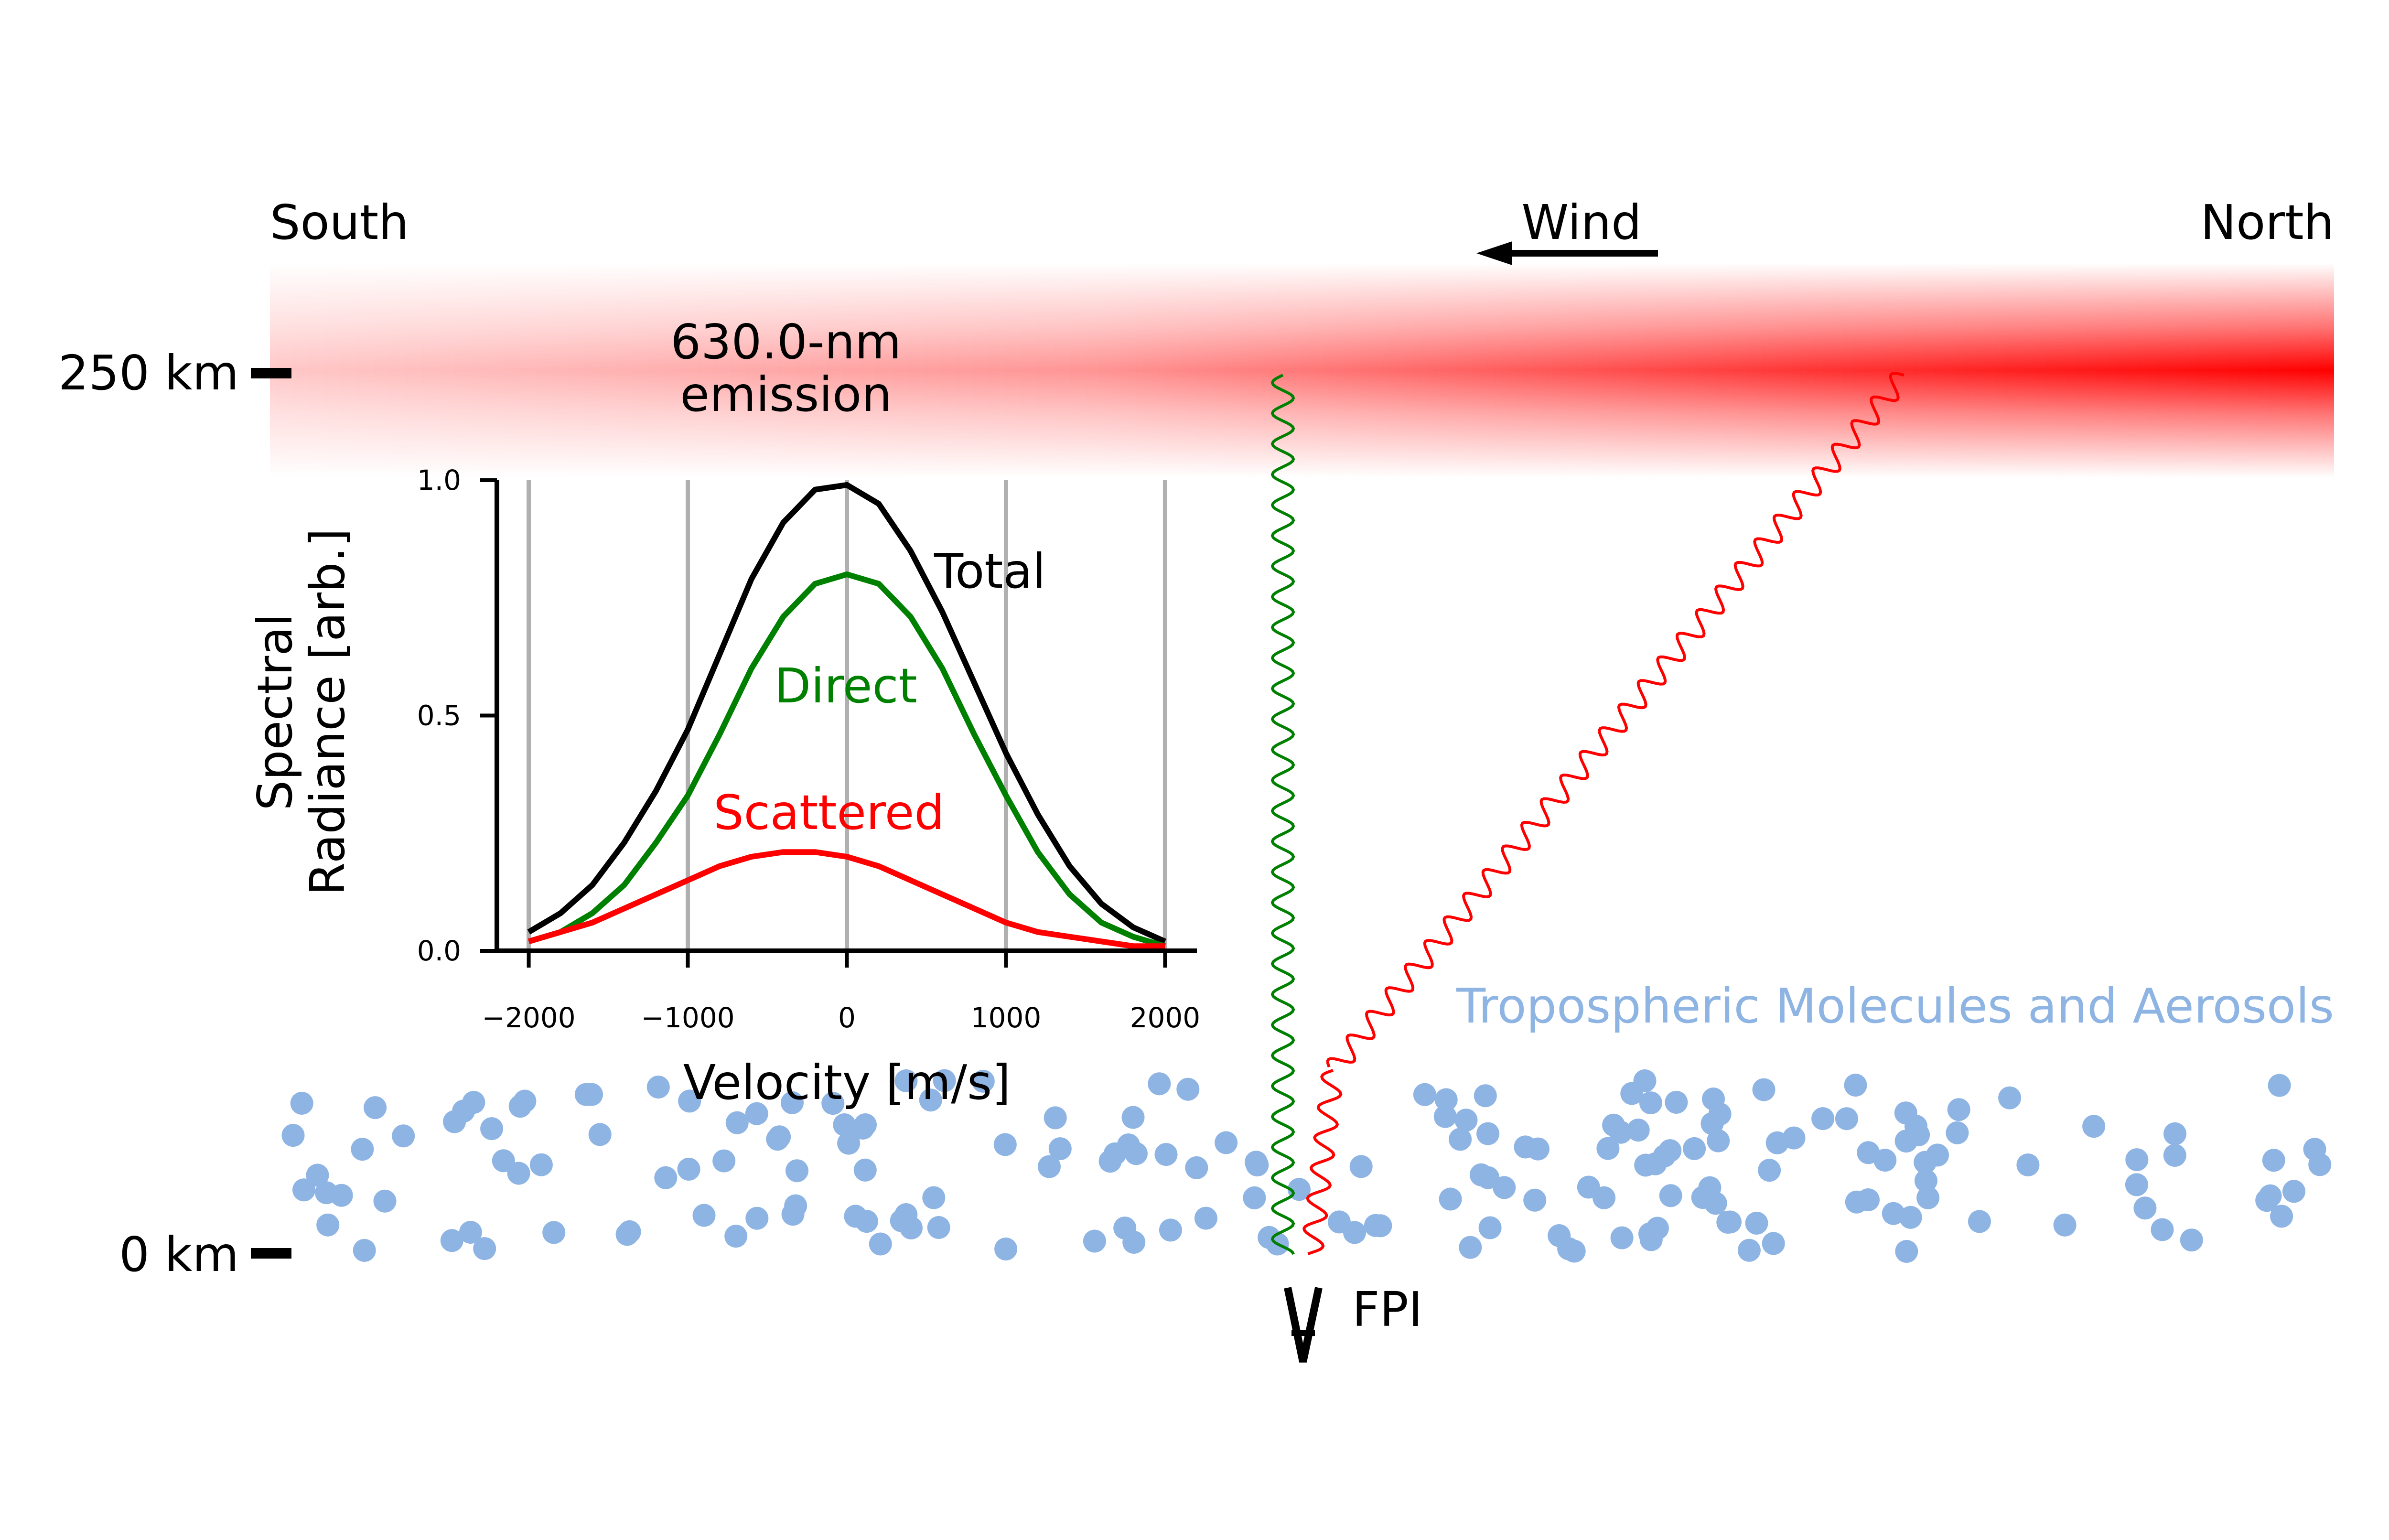 This screenshot has width=2389, height=1540. I want to click on y-axis-label-line1: Spectral, so click(275, 713).